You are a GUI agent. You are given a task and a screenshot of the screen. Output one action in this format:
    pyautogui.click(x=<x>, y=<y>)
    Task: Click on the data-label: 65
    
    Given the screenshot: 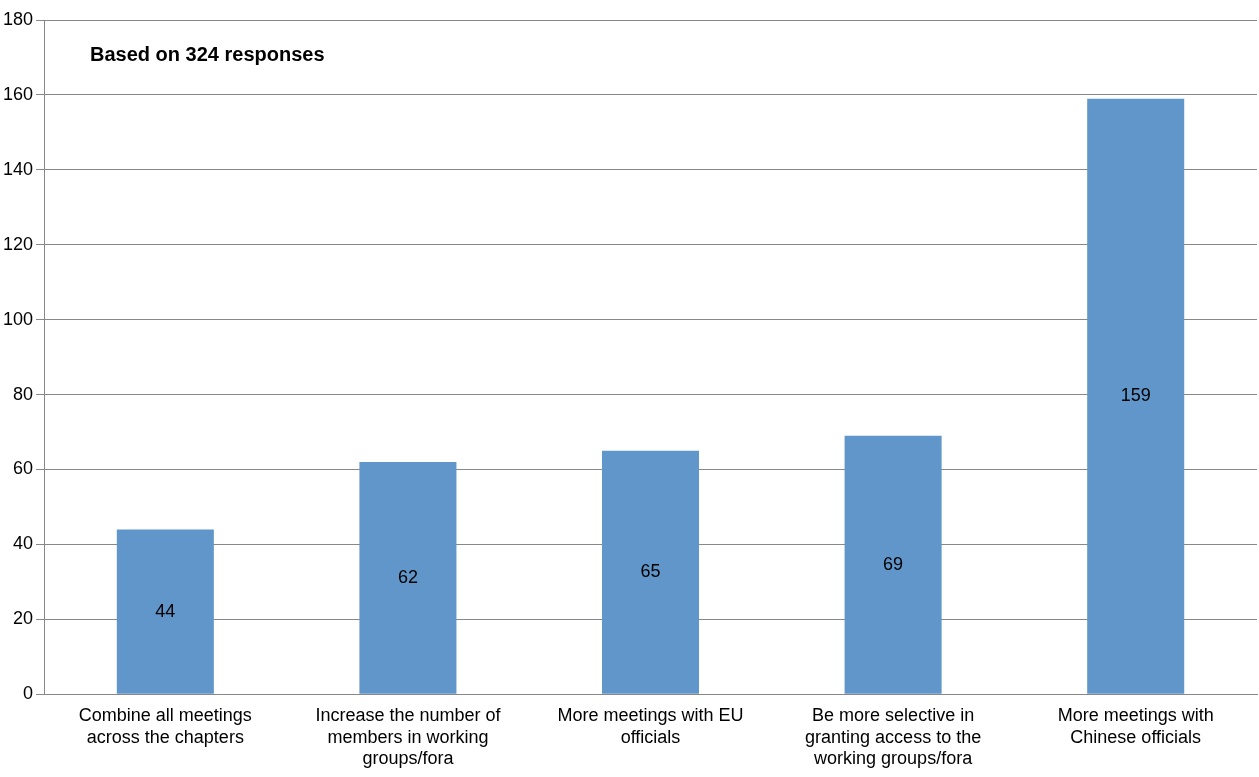 What is the action you would take?
    pyautogui.click(x=650, y=571)
    